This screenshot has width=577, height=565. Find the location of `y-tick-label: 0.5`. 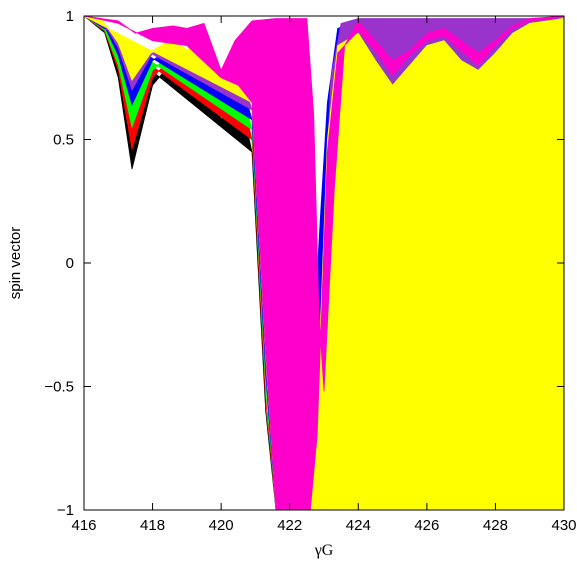

y-tick-label: 0.5 is located at coordinates (63, 140).